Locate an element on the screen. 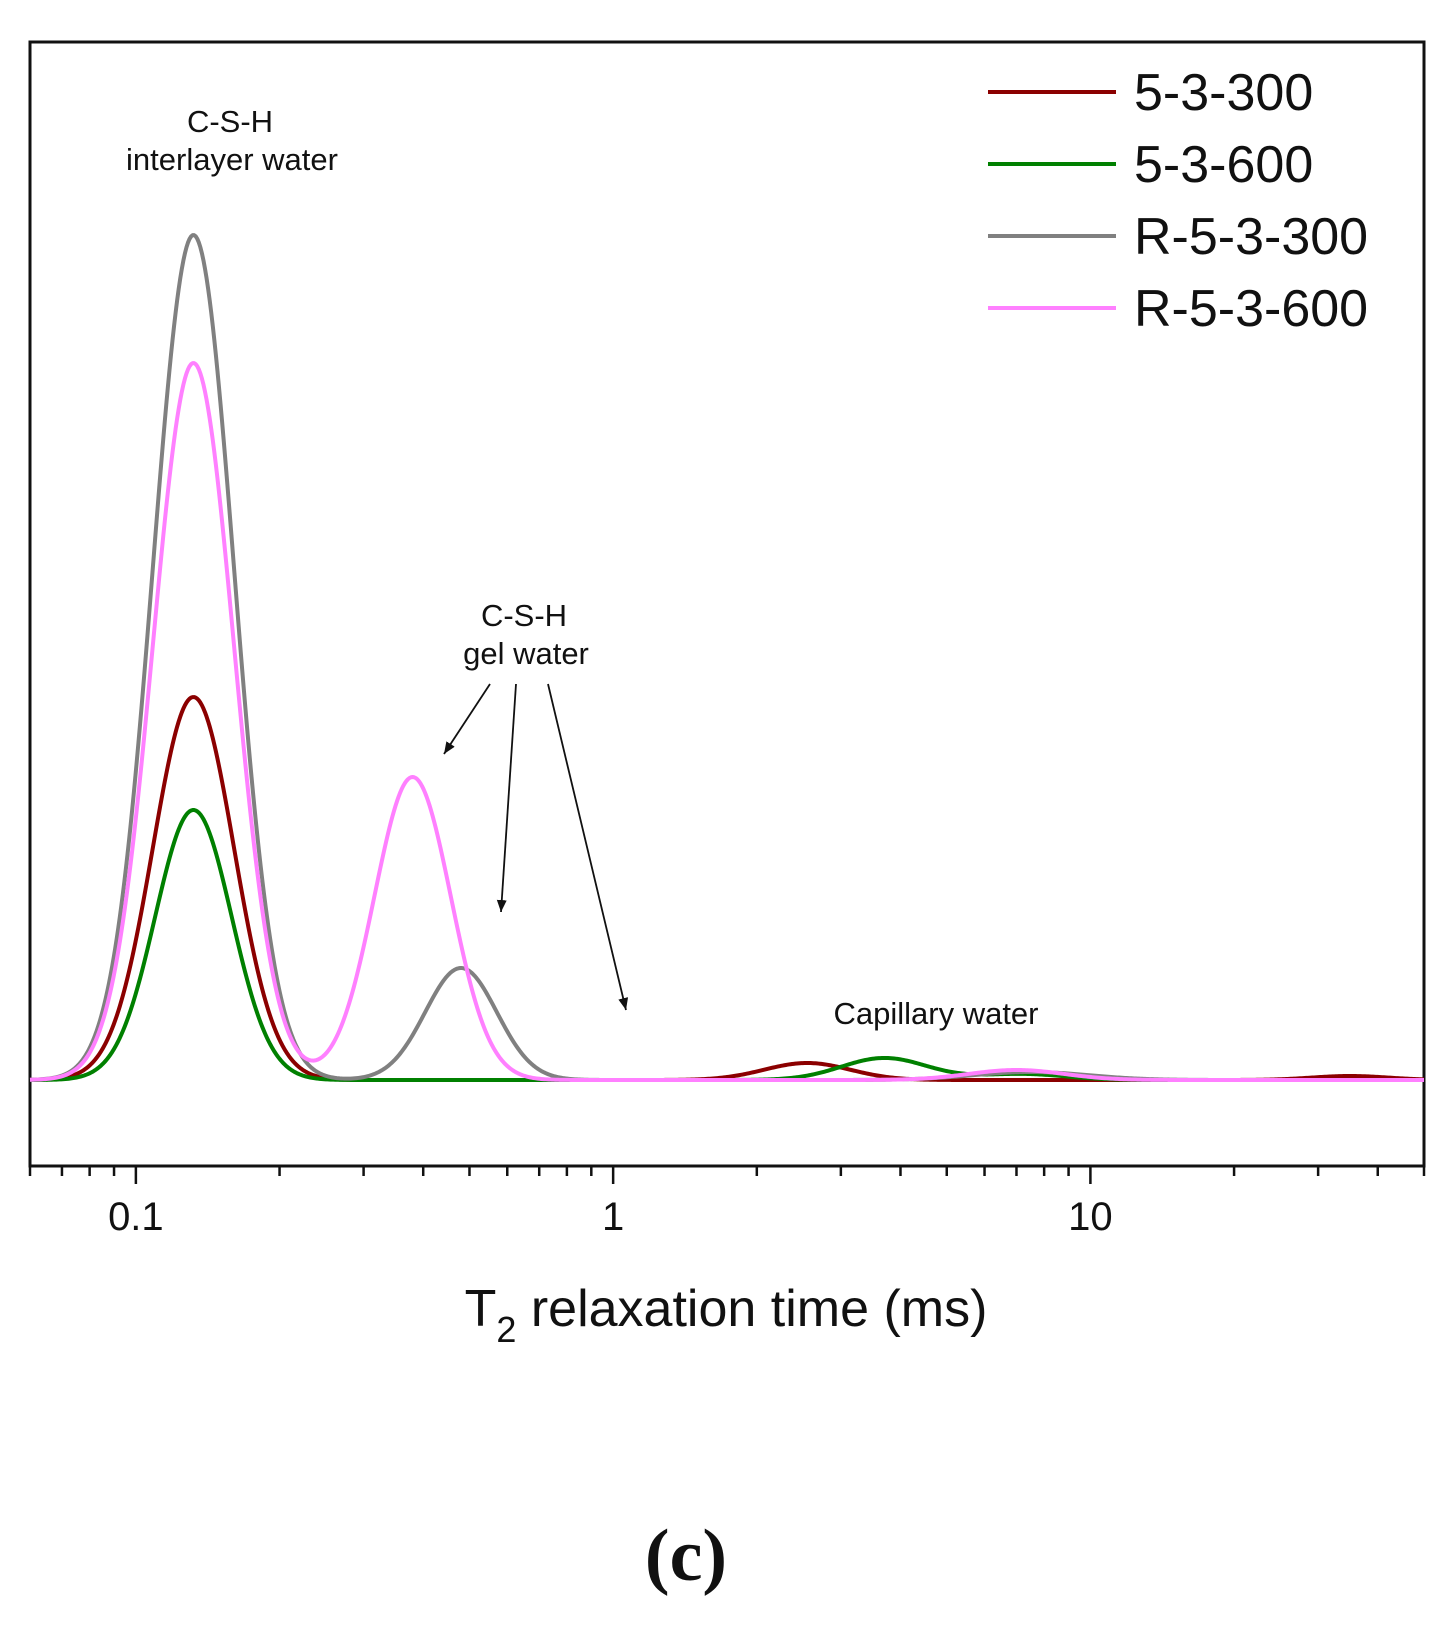 The image size is (1446, 1638). legend-label-5-3-600: 5-3-600 is located at coordinates (1223, 165).